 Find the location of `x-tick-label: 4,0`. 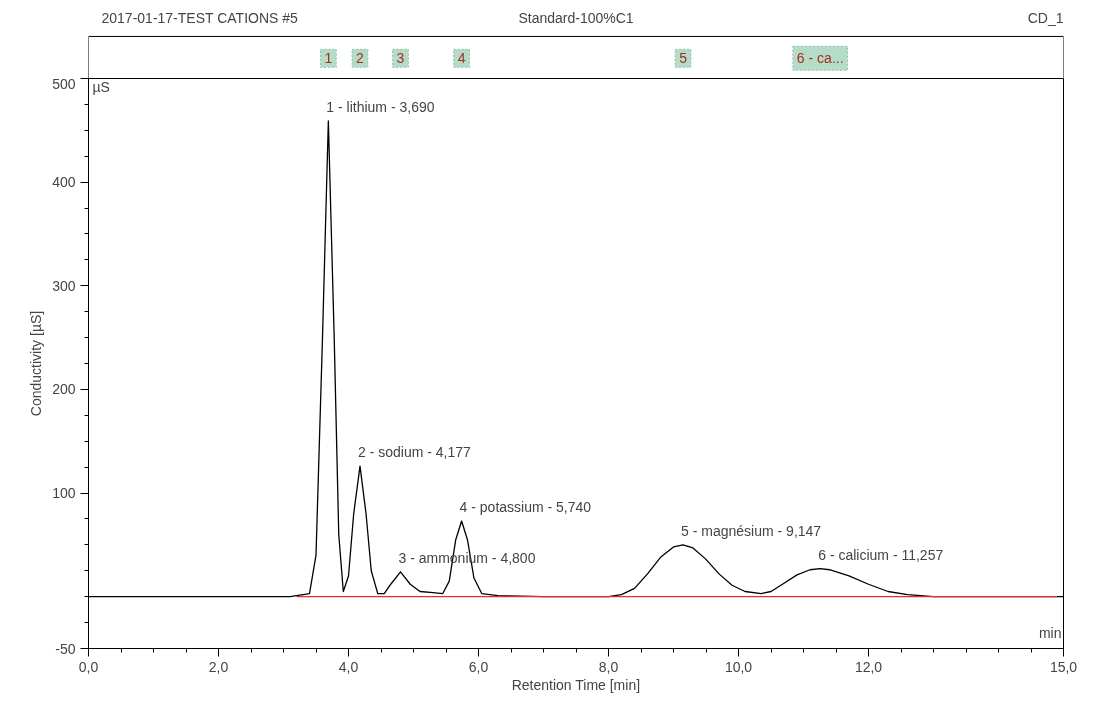

x-tick-label: 4,0 is located at coordinates (348, 666).